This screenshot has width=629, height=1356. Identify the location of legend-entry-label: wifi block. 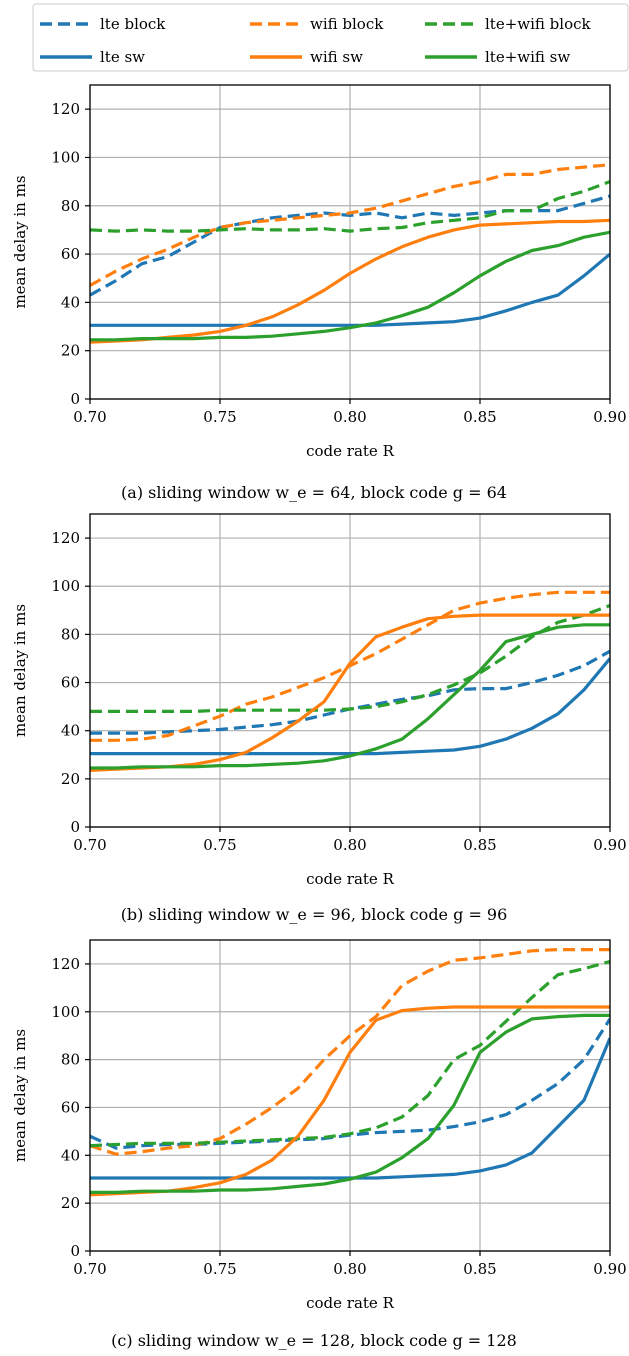
(347, 24).